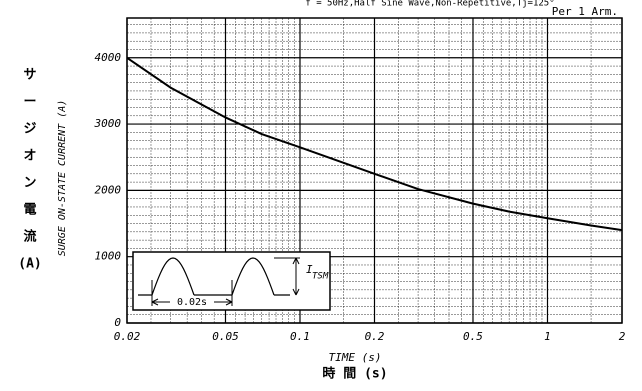 The width and height of the screenshot is (642, 391). Describe the element at coordinates (29, 129) in the screenshot. I see `y-label-ja: ジ` at that location.